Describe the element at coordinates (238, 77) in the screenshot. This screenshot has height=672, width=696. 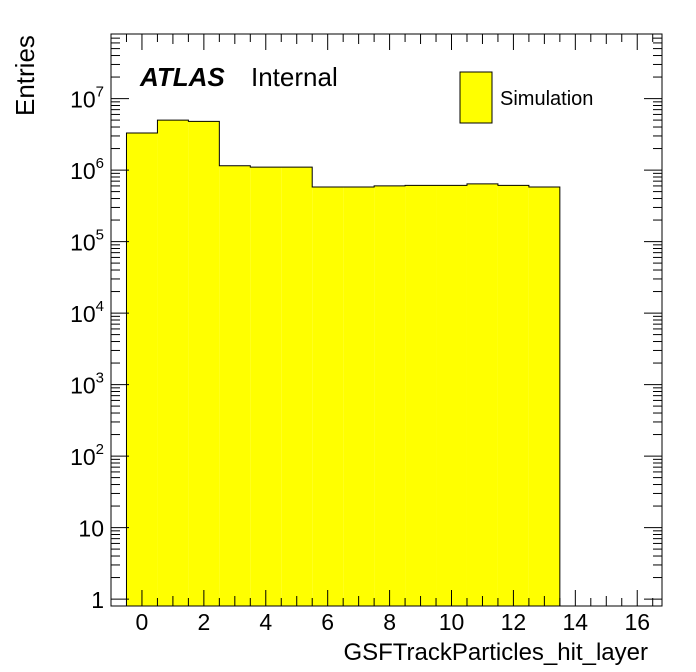
I see `atlas-label: ATLAS Internal` at that location.